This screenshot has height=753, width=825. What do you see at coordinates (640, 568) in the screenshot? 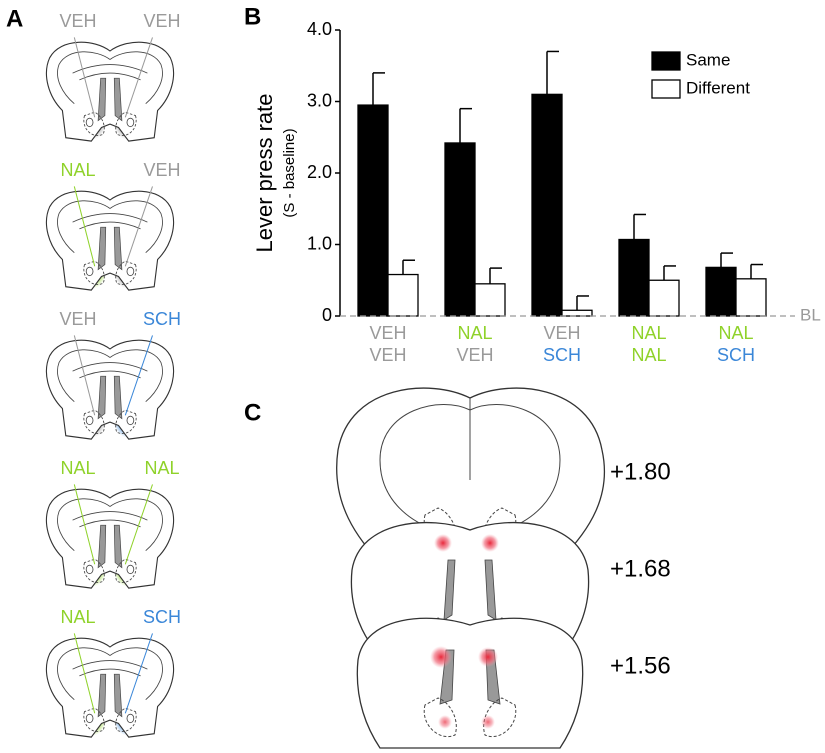
I see `section-level: +1.68` at bounding box center [640, 568].